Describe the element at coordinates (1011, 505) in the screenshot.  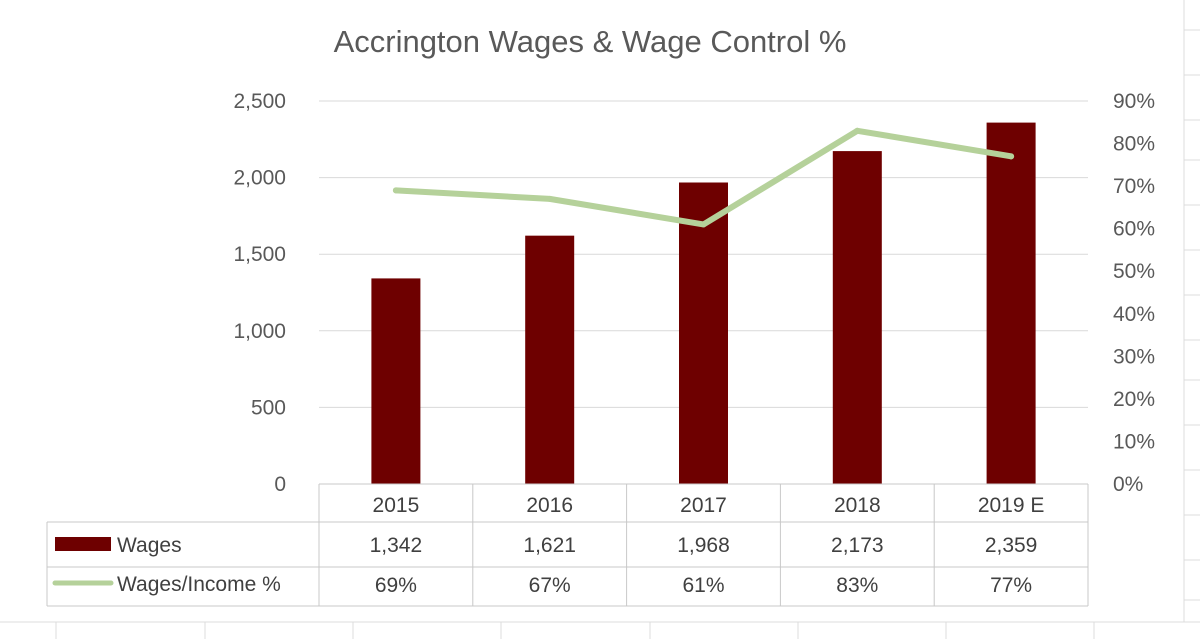
I see `category-label: 2019 E` at that location.